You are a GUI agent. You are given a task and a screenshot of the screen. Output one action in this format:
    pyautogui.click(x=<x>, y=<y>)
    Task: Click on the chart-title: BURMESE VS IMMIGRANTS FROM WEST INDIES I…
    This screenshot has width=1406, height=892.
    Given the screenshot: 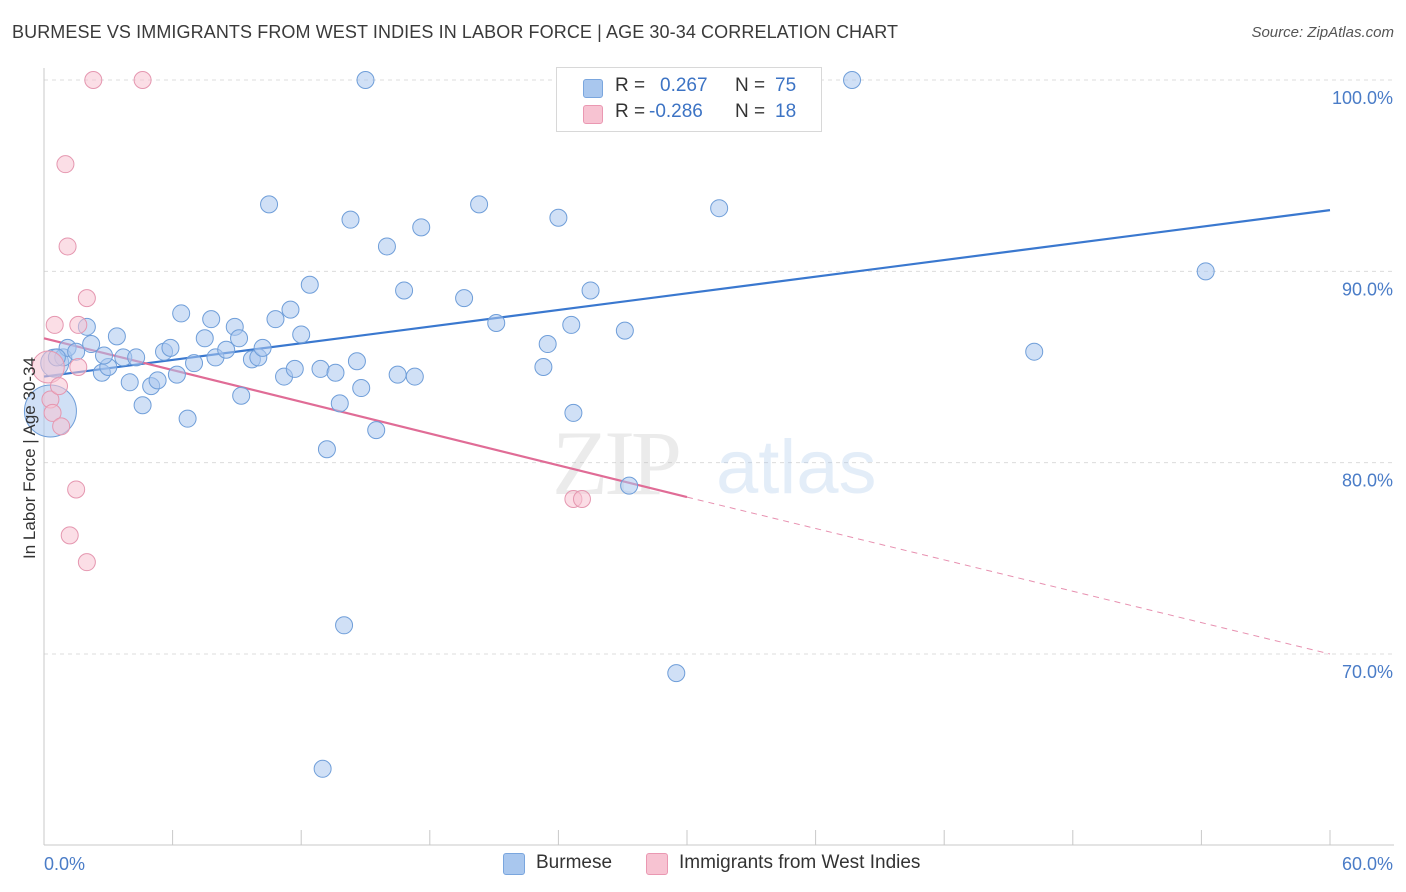 What is the action you would take?
    pyautogui.click(x=455, y=32)
    